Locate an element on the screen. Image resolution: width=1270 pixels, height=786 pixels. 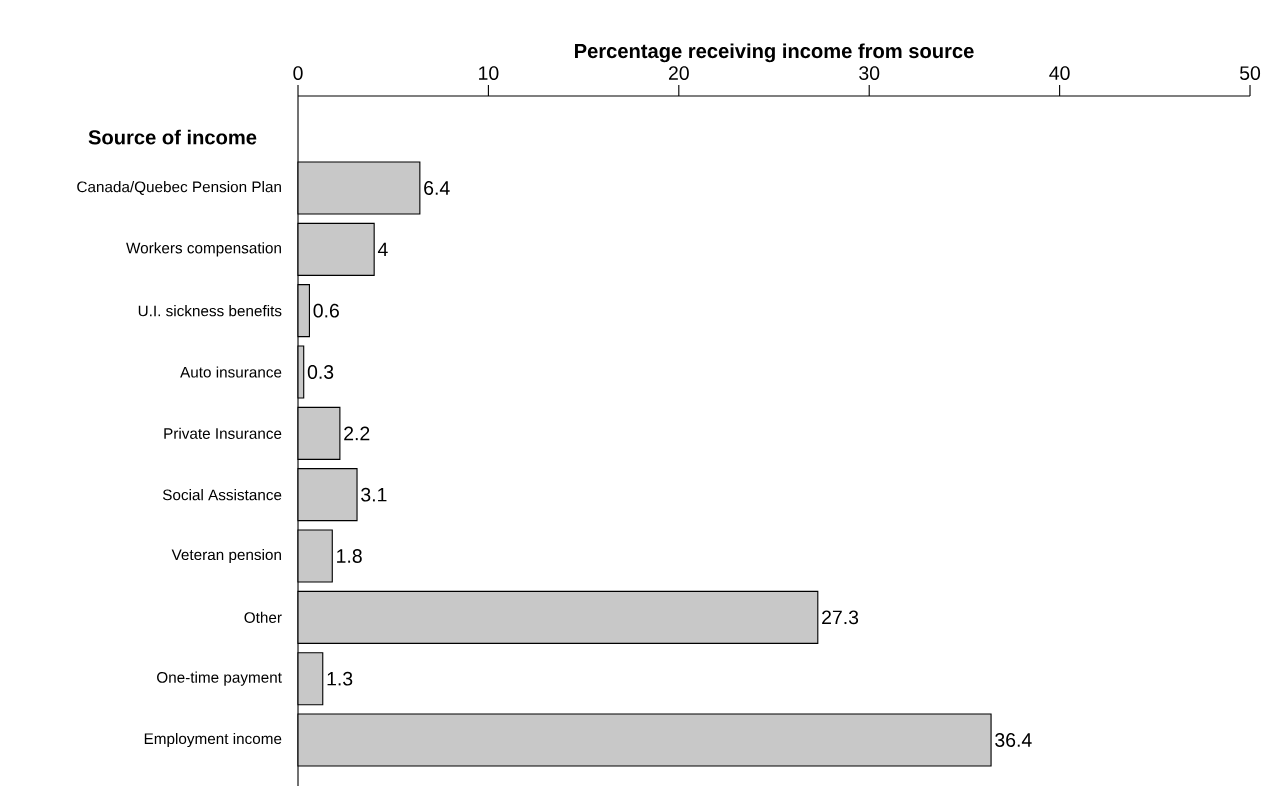
y-tick-label: Auto insurance is located at coordinates (231, 372).